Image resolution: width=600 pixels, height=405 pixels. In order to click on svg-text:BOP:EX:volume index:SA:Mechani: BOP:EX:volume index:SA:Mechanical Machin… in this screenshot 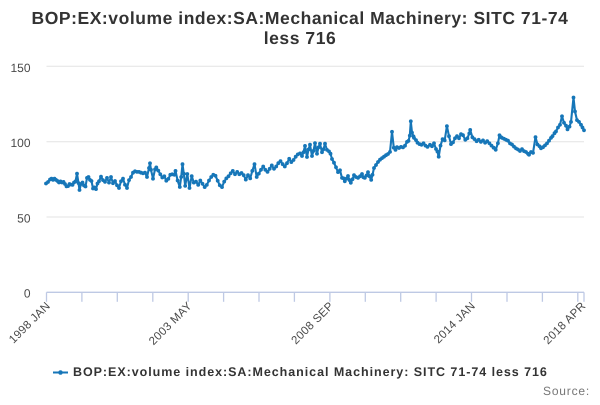, I will do `click(310, 372)`.